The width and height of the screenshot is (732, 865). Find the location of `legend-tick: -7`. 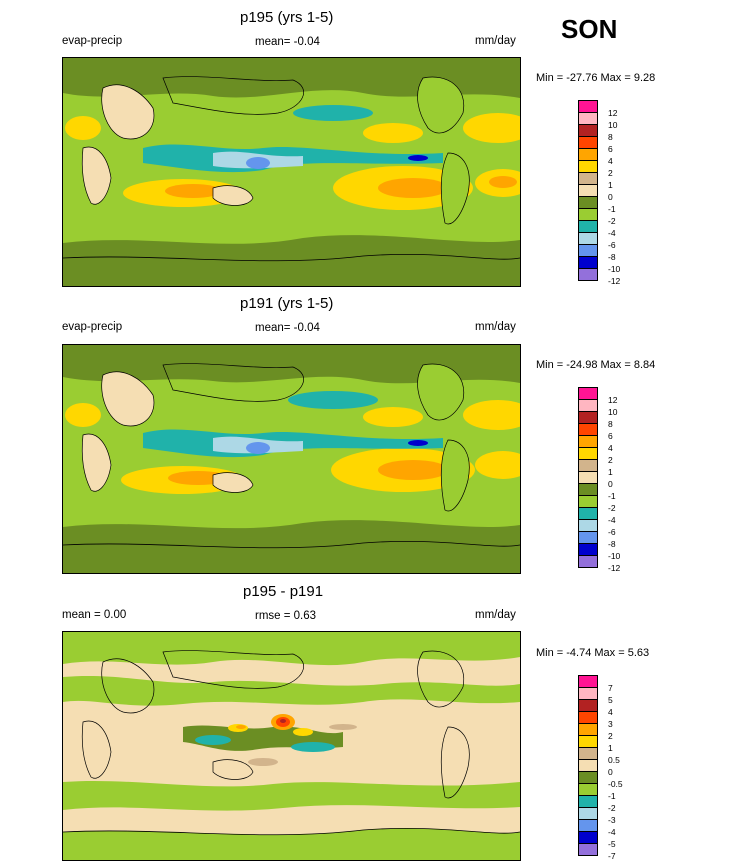

legend-tick: -7 is located at coordinates (612, 856).